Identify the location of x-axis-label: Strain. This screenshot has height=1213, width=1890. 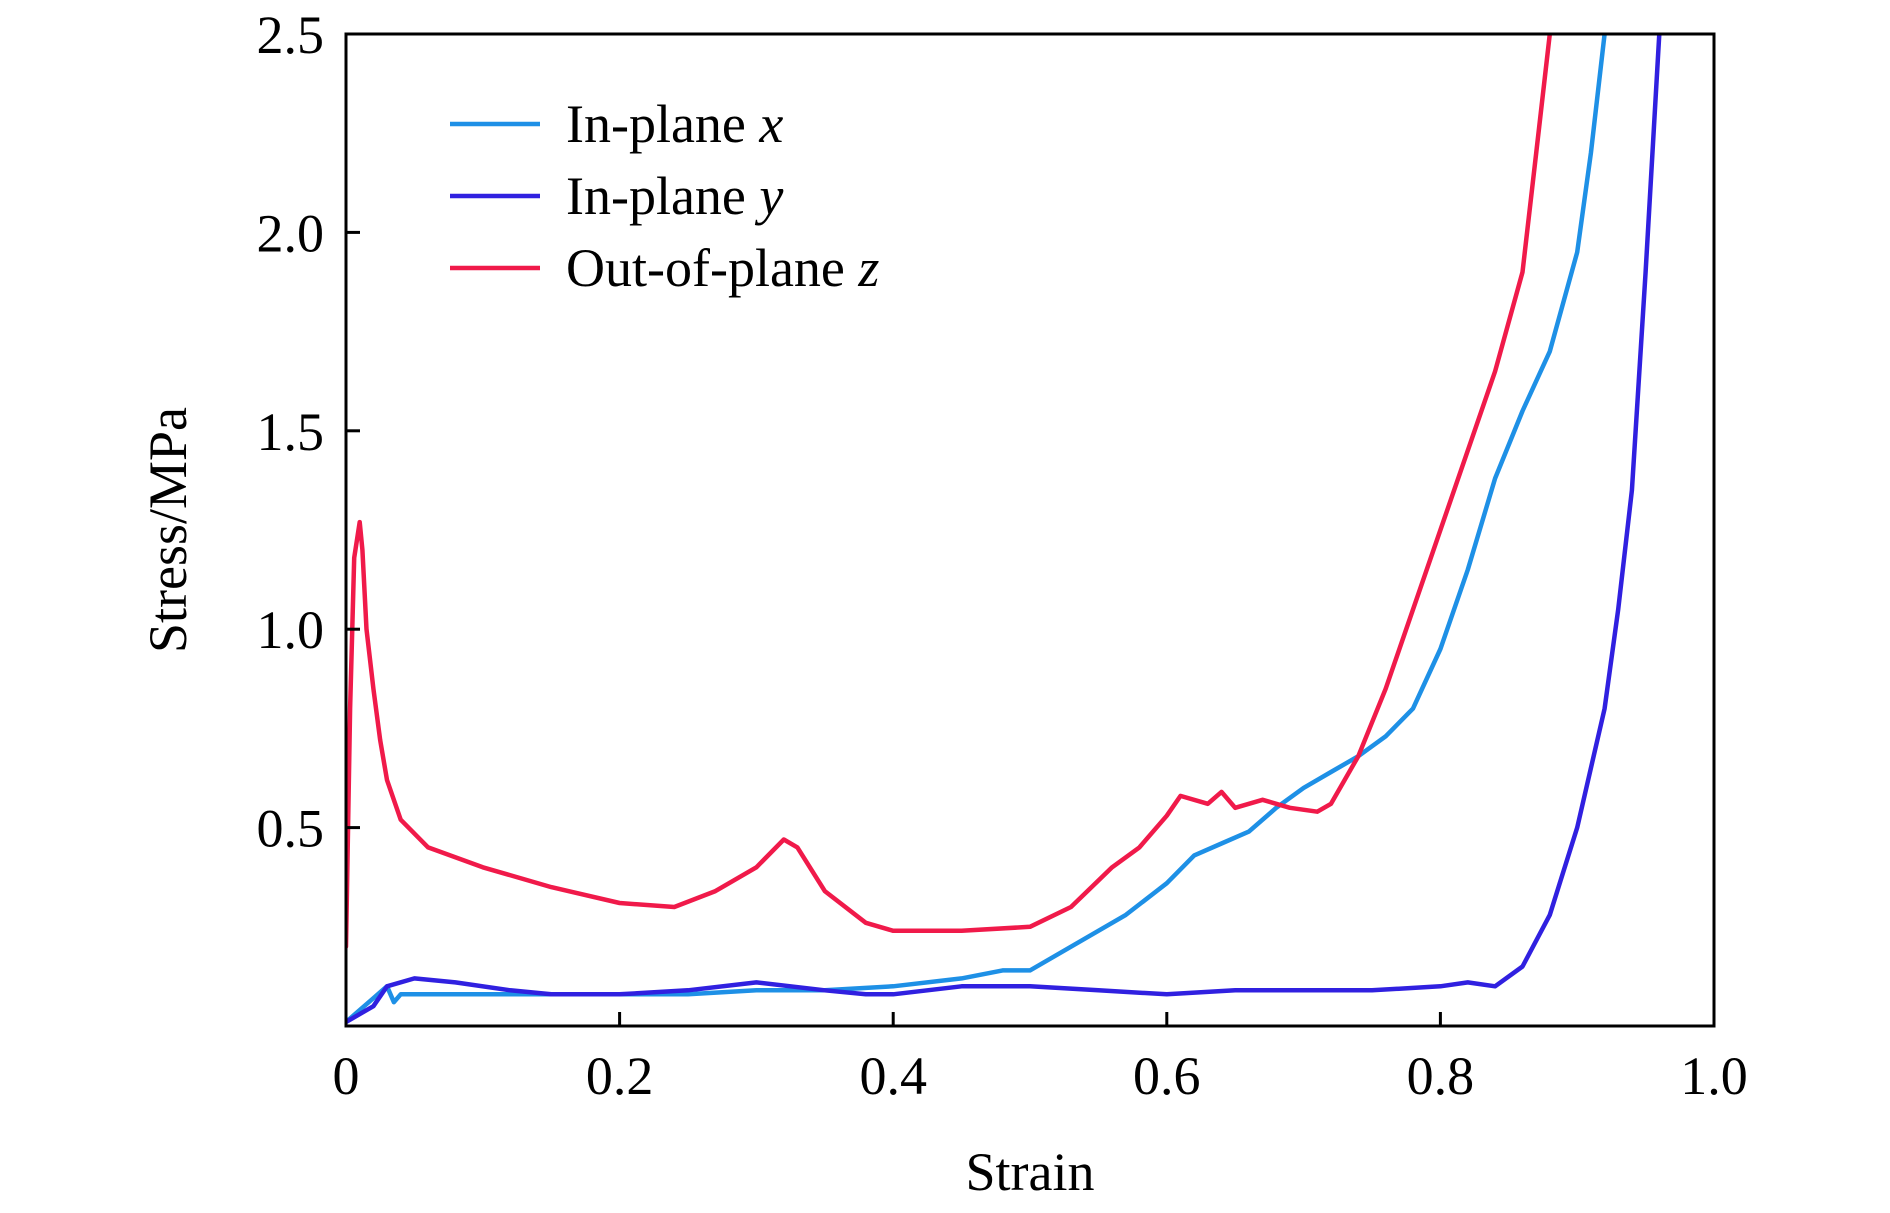
(1030, 1172).